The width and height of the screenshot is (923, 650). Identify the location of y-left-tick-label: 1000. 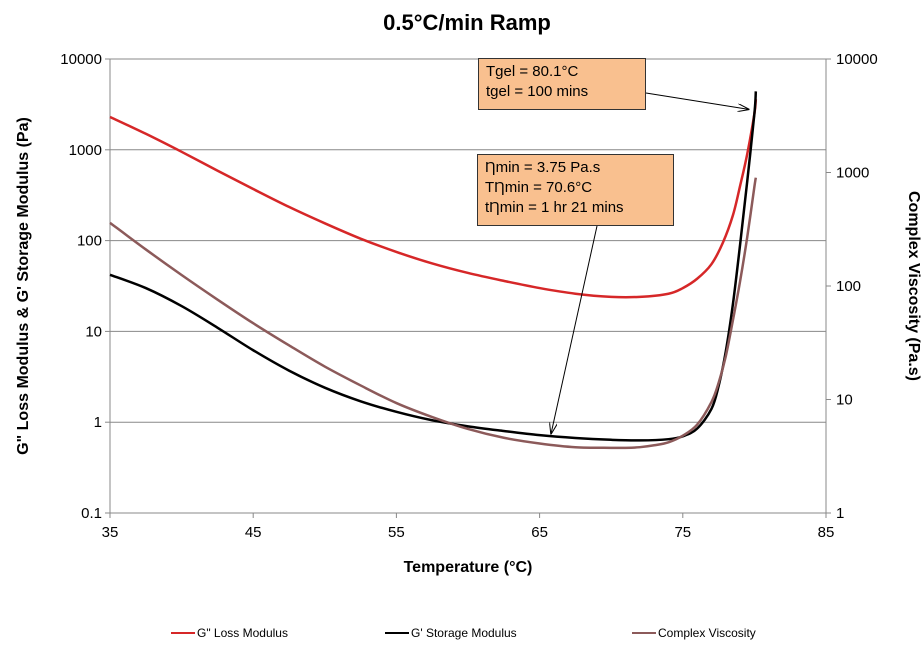
(85, 150).